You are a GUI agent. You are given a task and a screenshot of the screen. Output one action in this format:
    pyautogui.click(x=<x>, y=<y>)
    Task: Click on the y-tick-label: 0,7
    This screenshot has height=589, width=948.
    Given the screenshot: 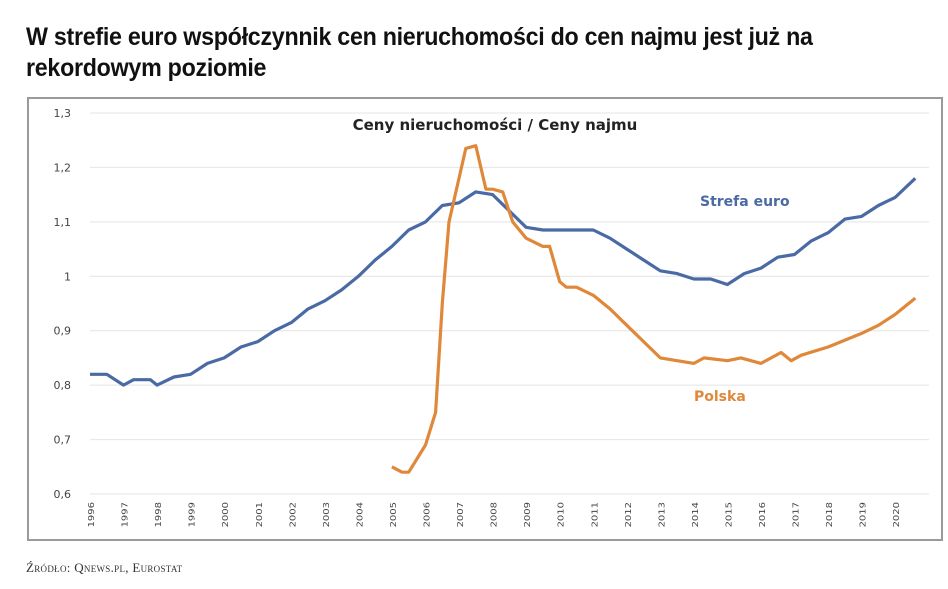 What is the action you would take?
    pyautogui.click(x=63, y=440)
    